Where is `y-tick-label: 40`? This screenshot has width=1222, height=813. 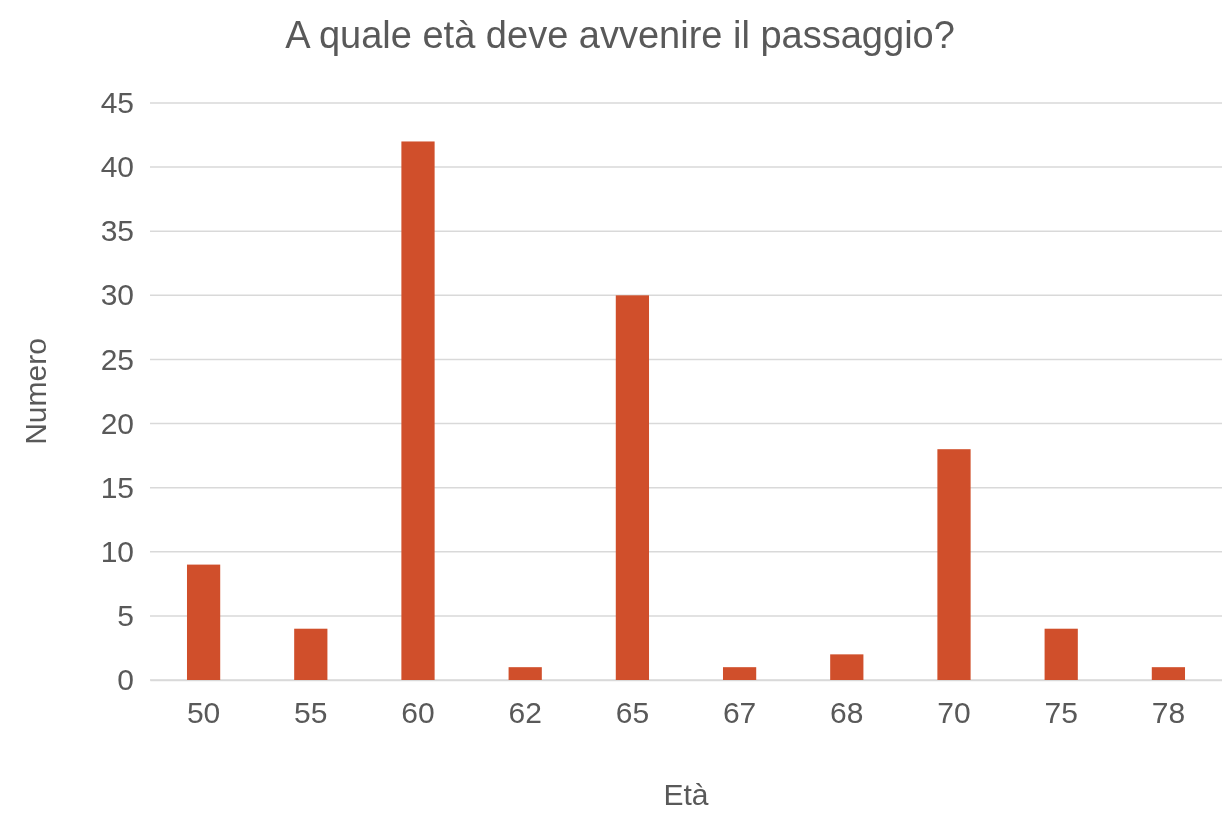
y-tick-label: 40 is located at coordinates (117, 167).